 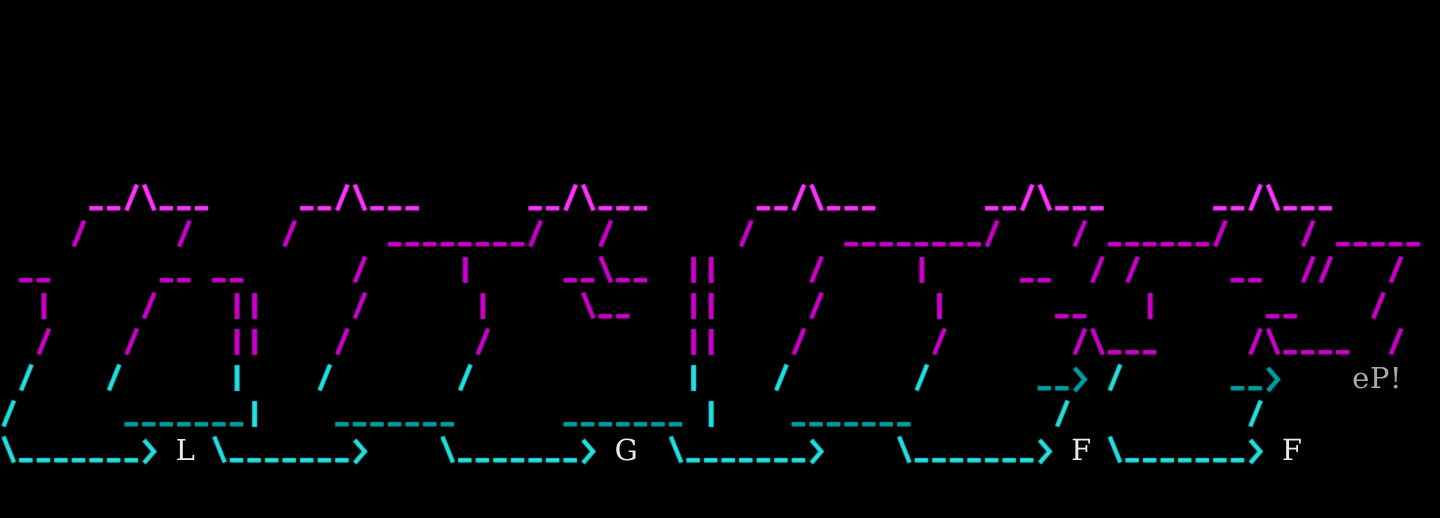 I want to click on banner-letter-l: L, so click(x=185, y=450).